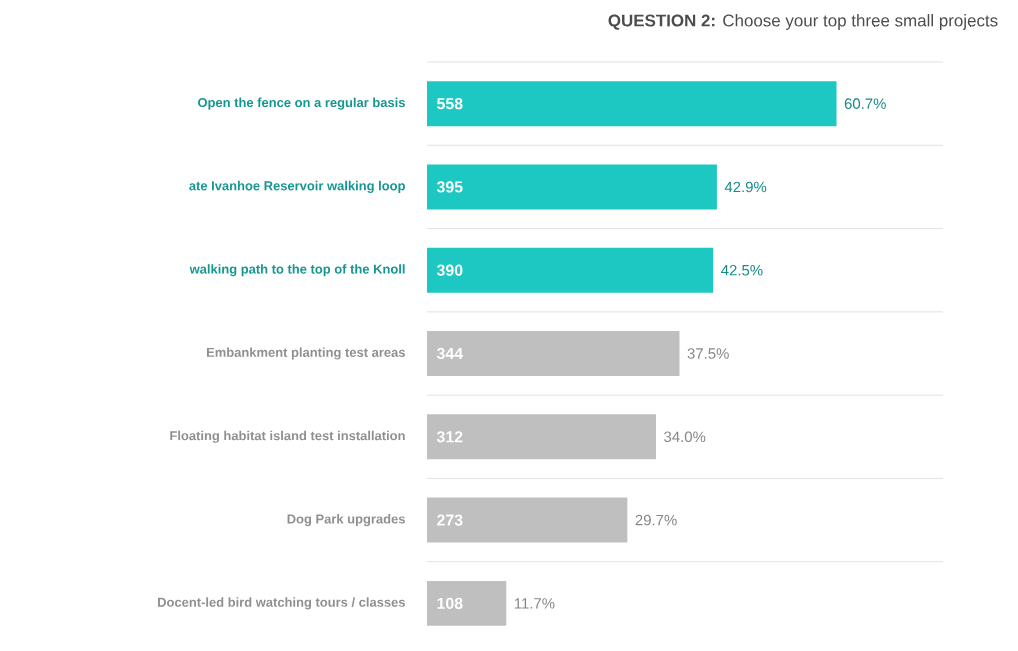 The height and width of the screenshot is (651, 1018). Describe the element at coordinates (297, 270) in the screenshot. I see `y-tick-label: walking path to the top of the Knoll` at that location.